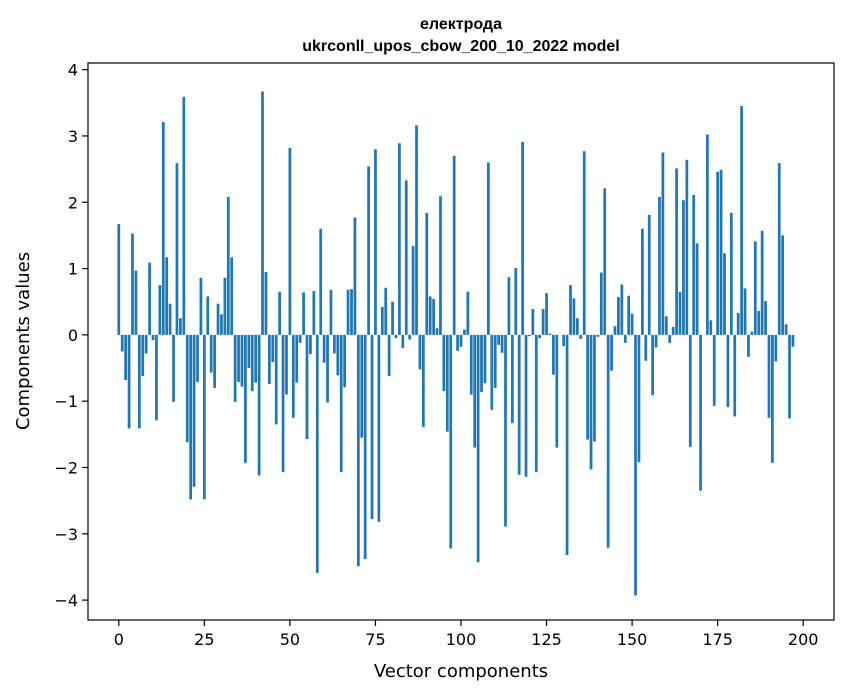 This screenshot has width=847, height=696. What do you see at coordinates (73, 70) in the screenshot?
I see `y-tick-label: 4` at bounding box center [73, 70].